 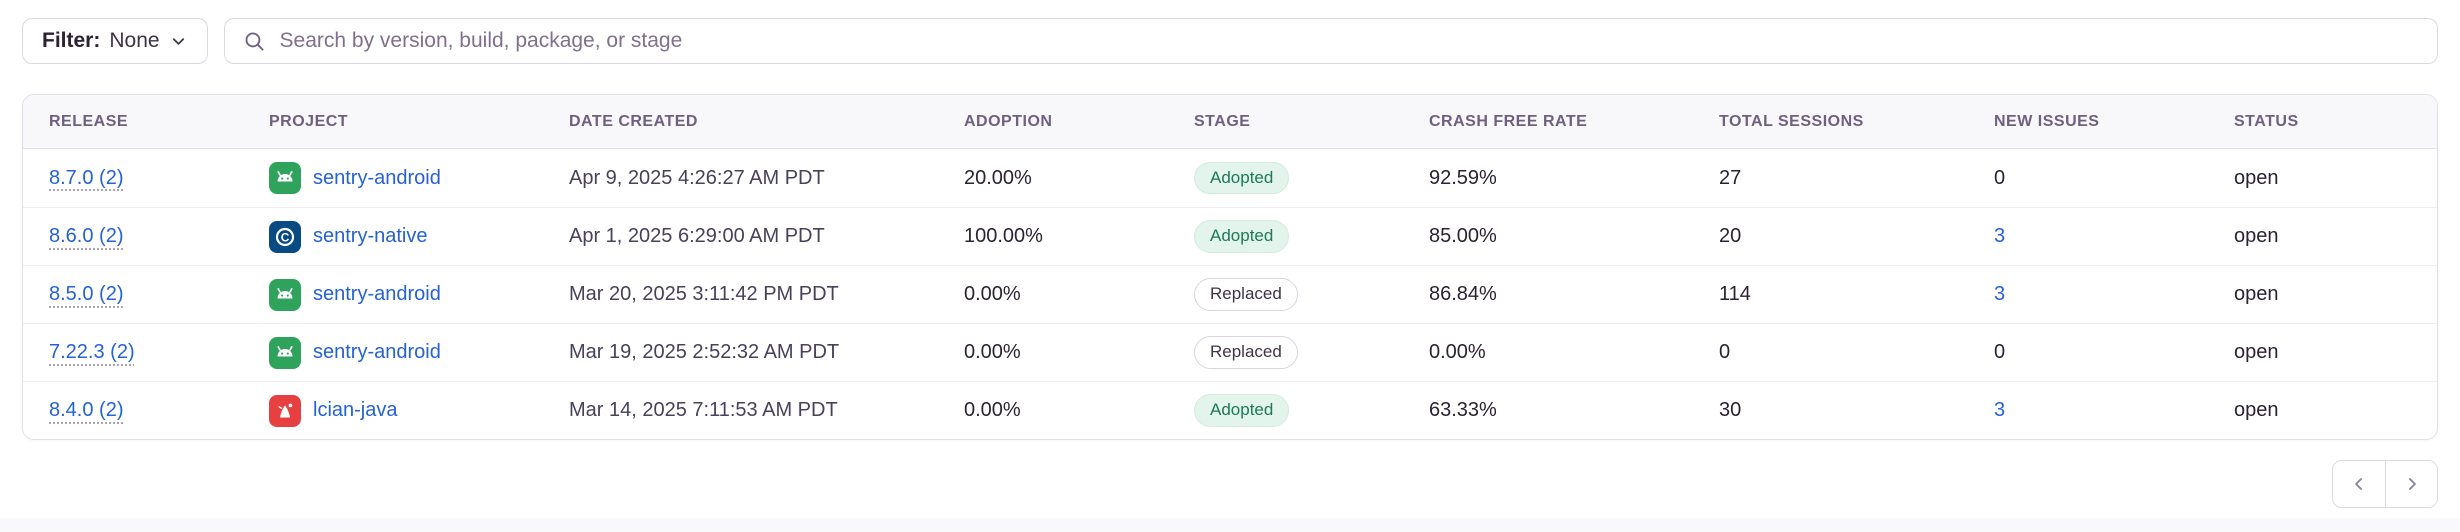 What do you see at coordinates (697, 236) in the screenshot?
I see `date-created-cell: Apr 1, 2025 6:29:00 AM PDT` at bounding box center [697, 236].